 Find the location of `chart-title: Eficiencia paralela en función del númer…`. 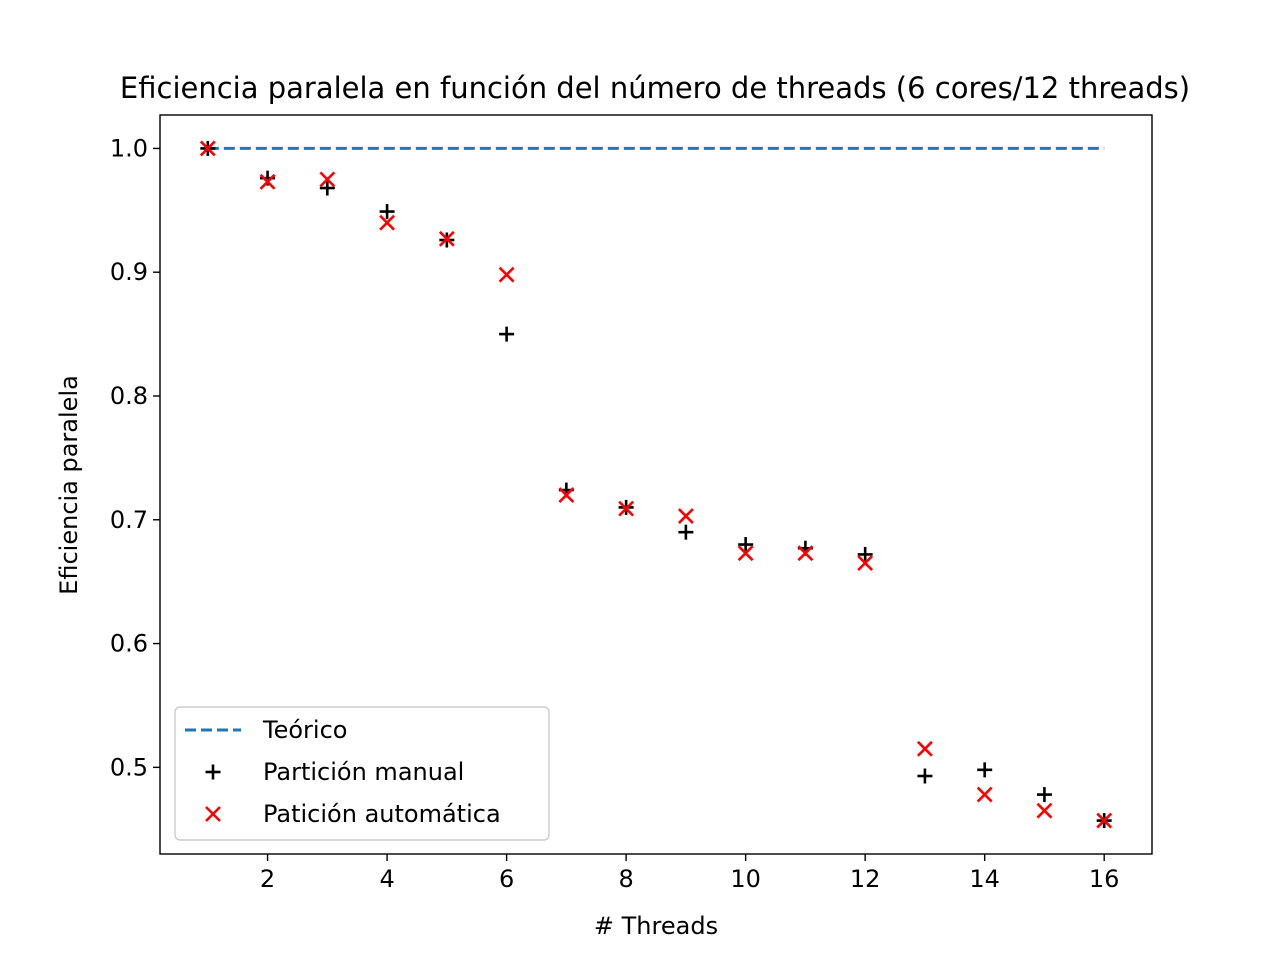

chart-title: Eficiencia paralela en función del númer… is located at coordinates (655, 88).